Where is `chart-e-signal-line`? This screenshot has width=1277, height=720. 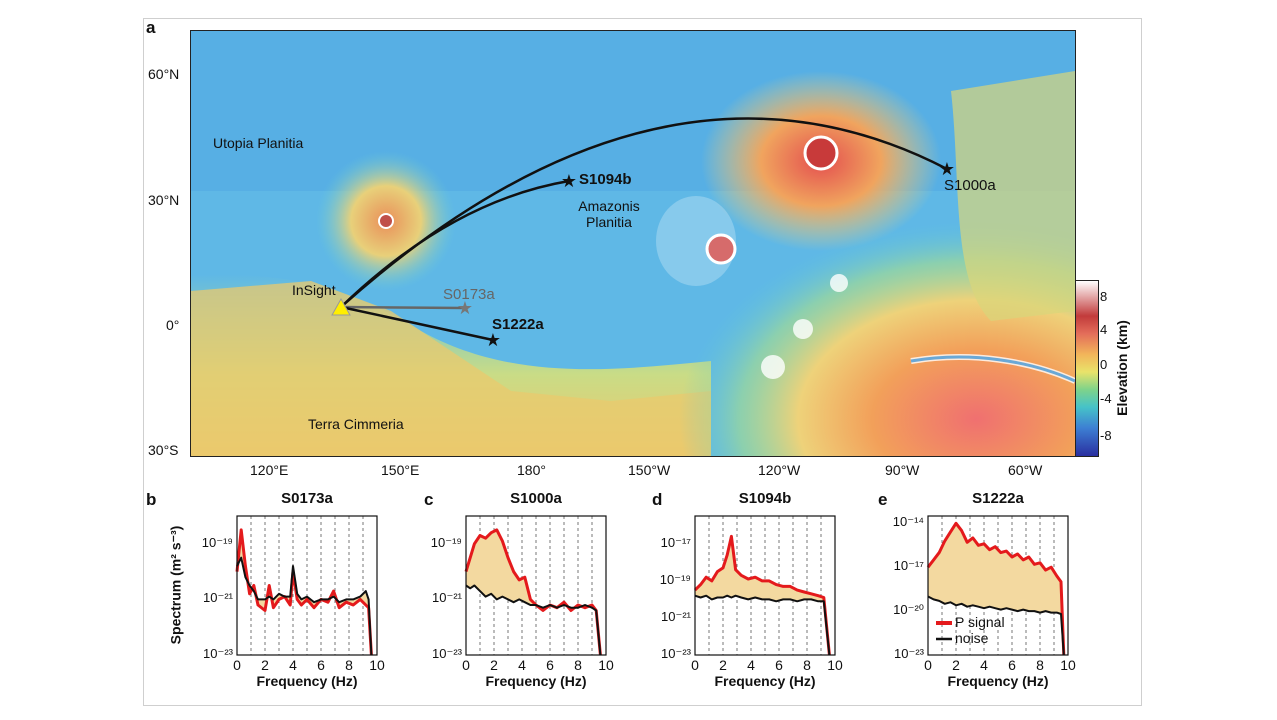
chart-e-signal-line is located at coordinates (996, 588).